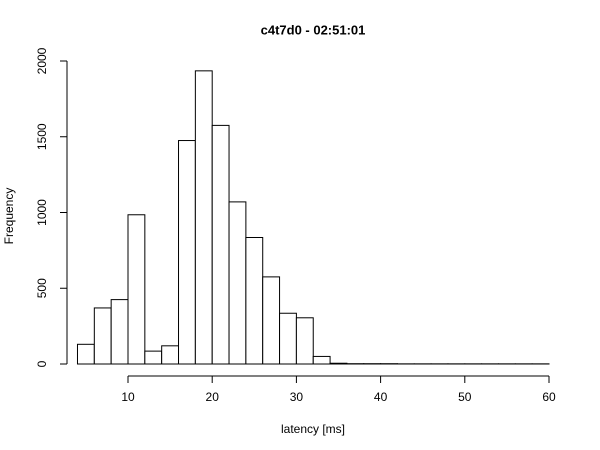  I want to click on x-tick-label: 50, so click(465, 397).